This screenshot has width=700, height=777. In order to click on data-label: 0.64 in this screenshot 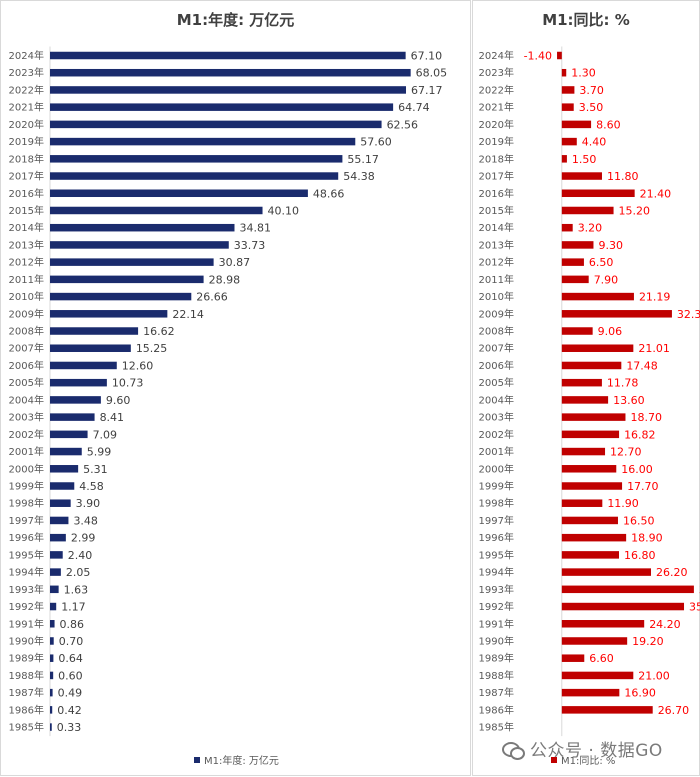, I will do `click(70, 658)`.